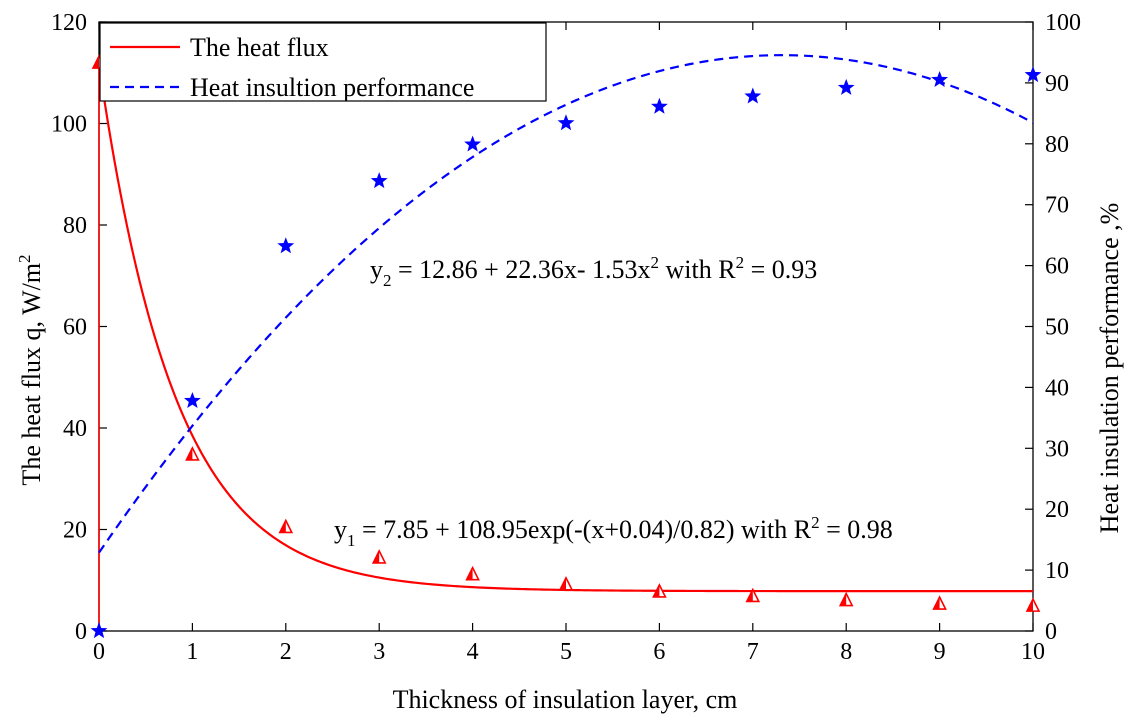  Describe the element at coordinates (566, 652) in the screenshot. I see `x-tick-label: 5` at that location.